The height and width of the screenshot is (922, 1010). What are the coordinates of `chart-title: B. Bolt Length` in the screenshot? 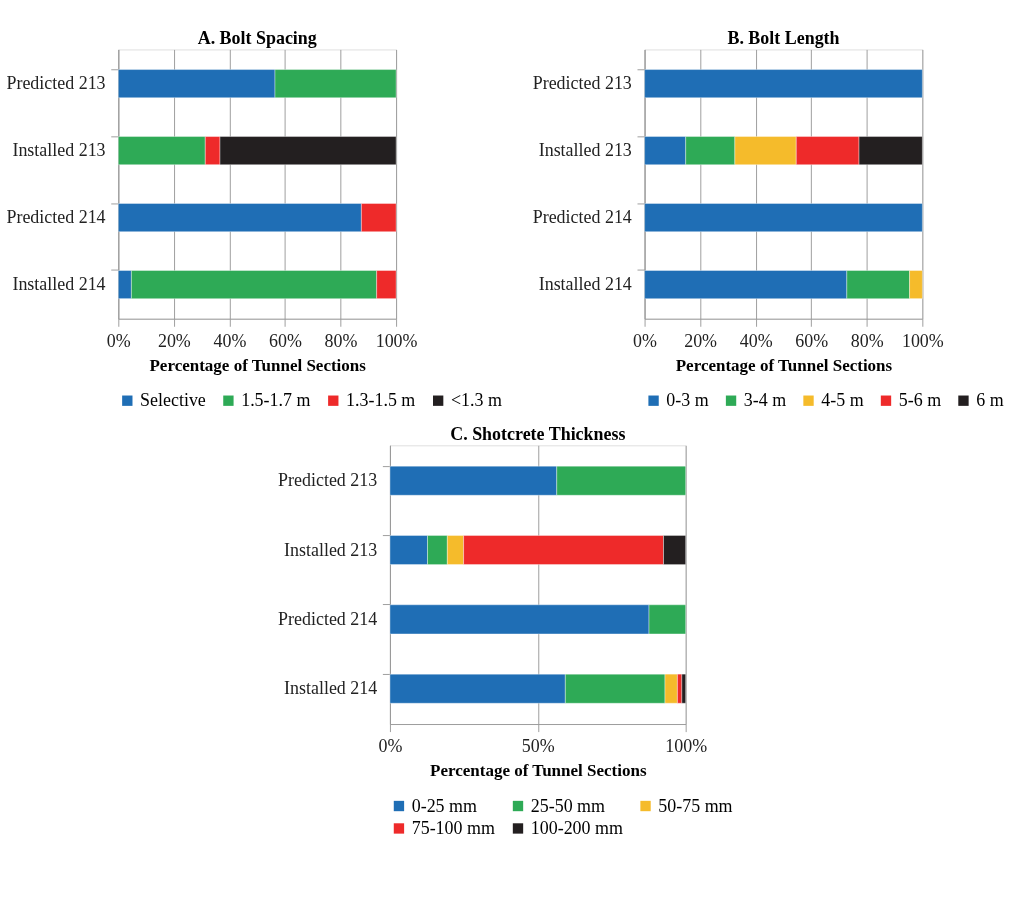 It's located at (783, 37).